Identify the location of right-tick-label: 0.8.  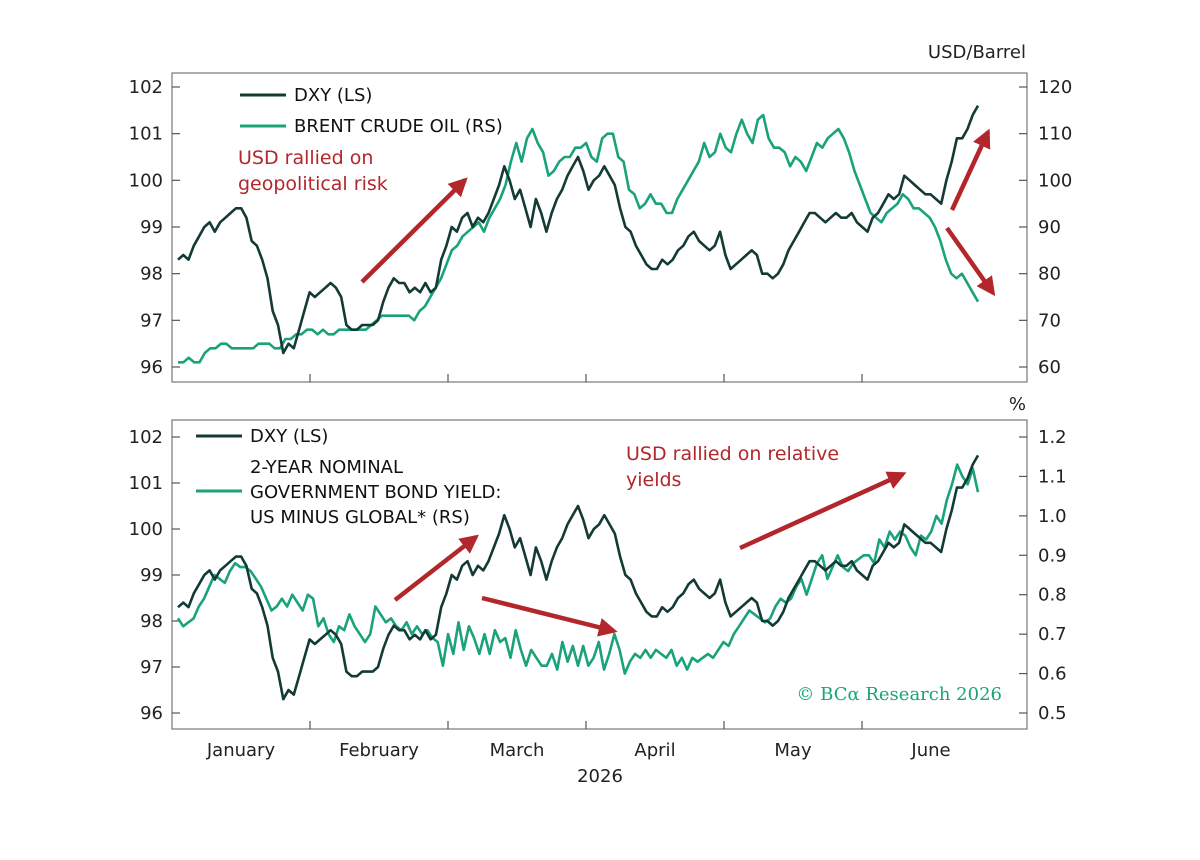
(1052, 595).